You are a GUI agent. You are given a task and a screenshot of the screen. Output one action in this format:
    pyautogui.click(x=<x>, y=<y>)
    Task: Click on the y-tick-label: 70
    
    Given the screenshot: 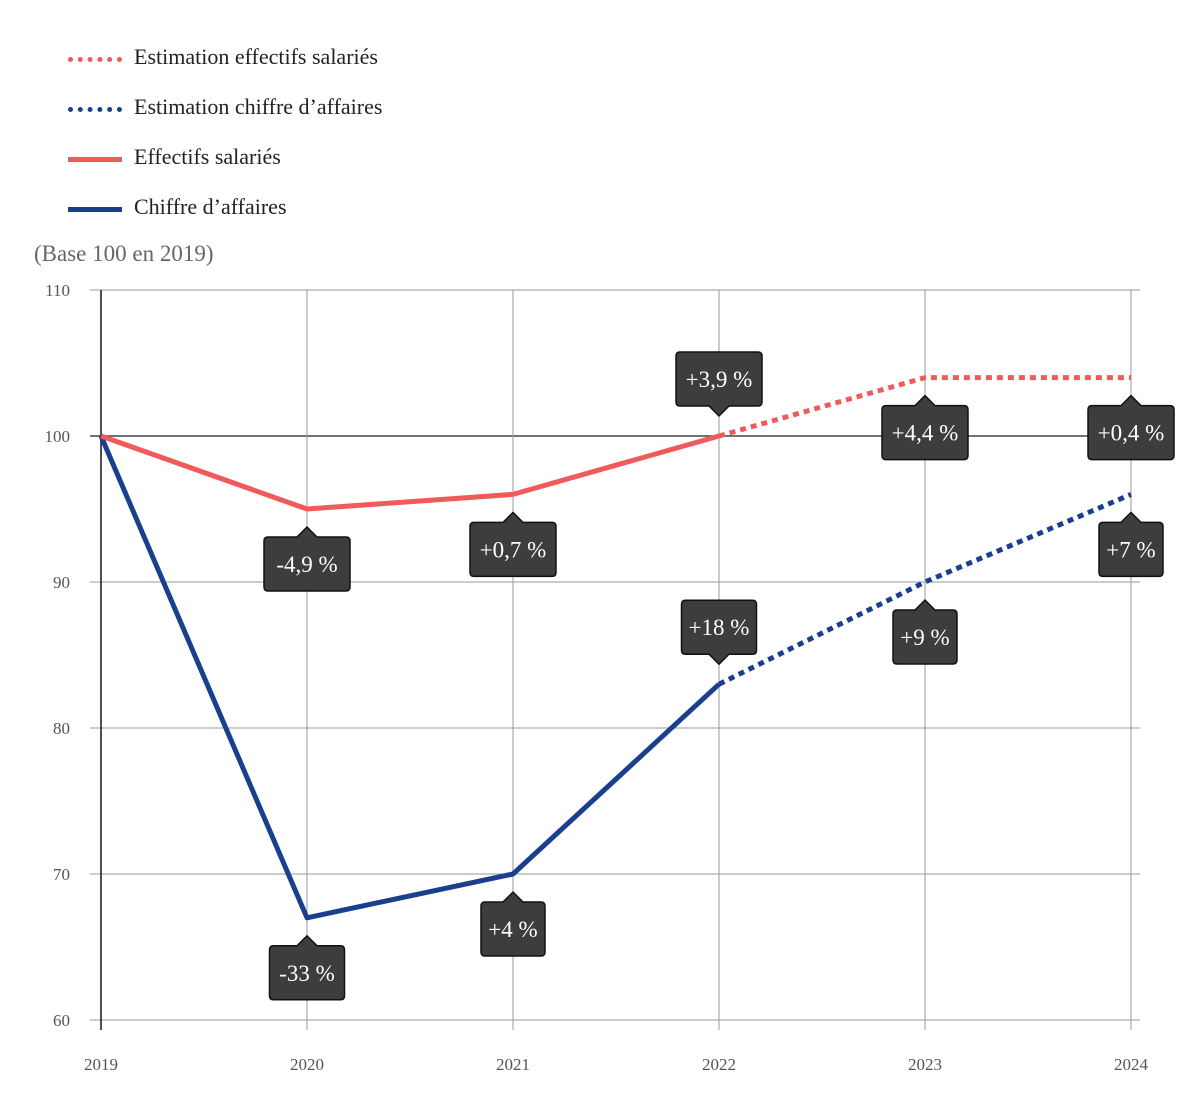 What is the action you would take?
    pyautogui.click(x=61, y=874)
    